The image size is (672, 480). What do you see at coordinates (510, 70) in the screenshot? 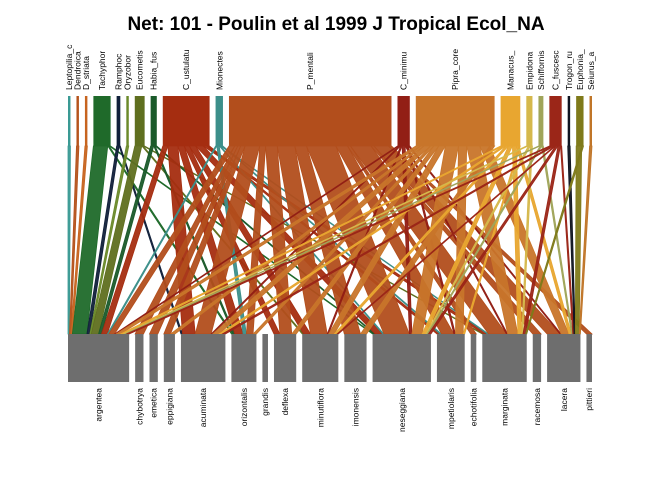
I see `higher-node-label-13: Manacus_` at bounding box center [510, 70].